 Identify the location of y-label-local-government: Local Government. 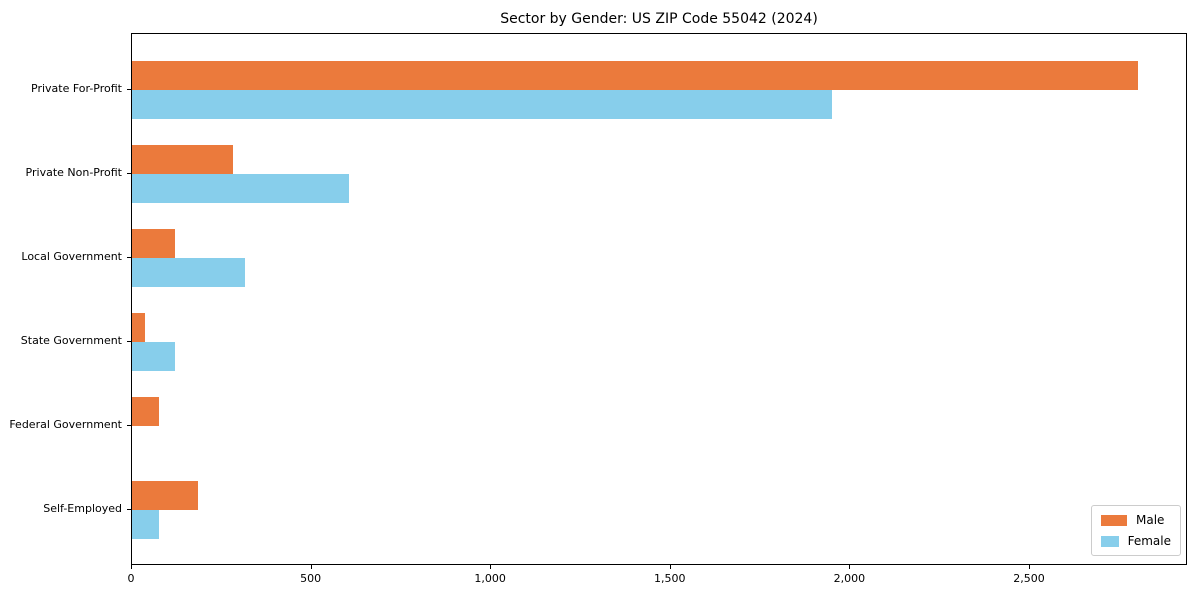
(71, 256).